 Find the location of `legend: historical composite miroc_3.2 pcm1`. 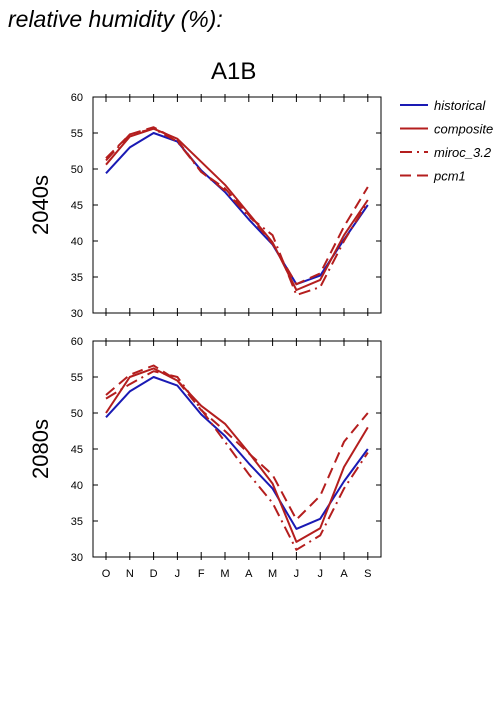

legend: historical composite miroc_3.2 pcm1 is located at coordinates (446, 141).